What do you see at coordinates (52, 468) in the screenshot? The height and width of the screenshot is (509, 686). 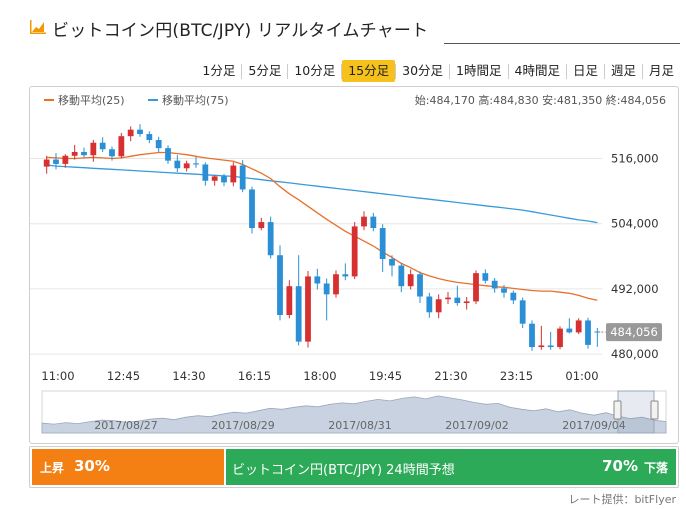 I see `up-label: 上昇` at bounding box center [52, 468].